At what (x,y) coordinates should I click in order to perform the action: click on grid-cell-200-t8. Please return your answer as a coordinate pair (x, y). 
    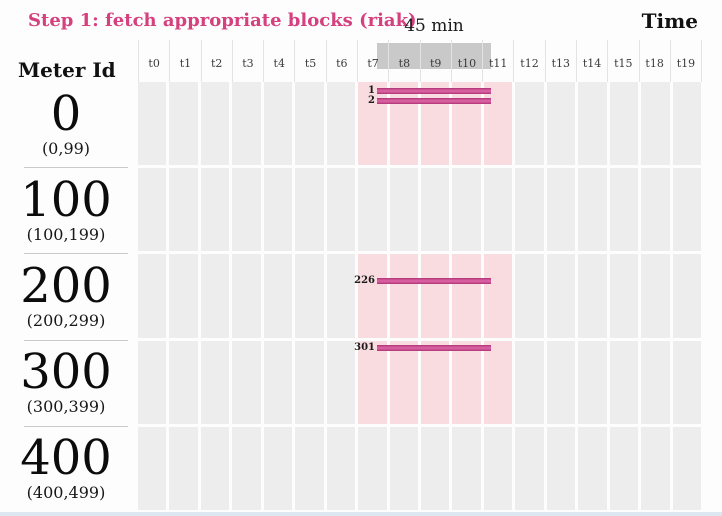
    Looking at the image, I should click on (403, 296).